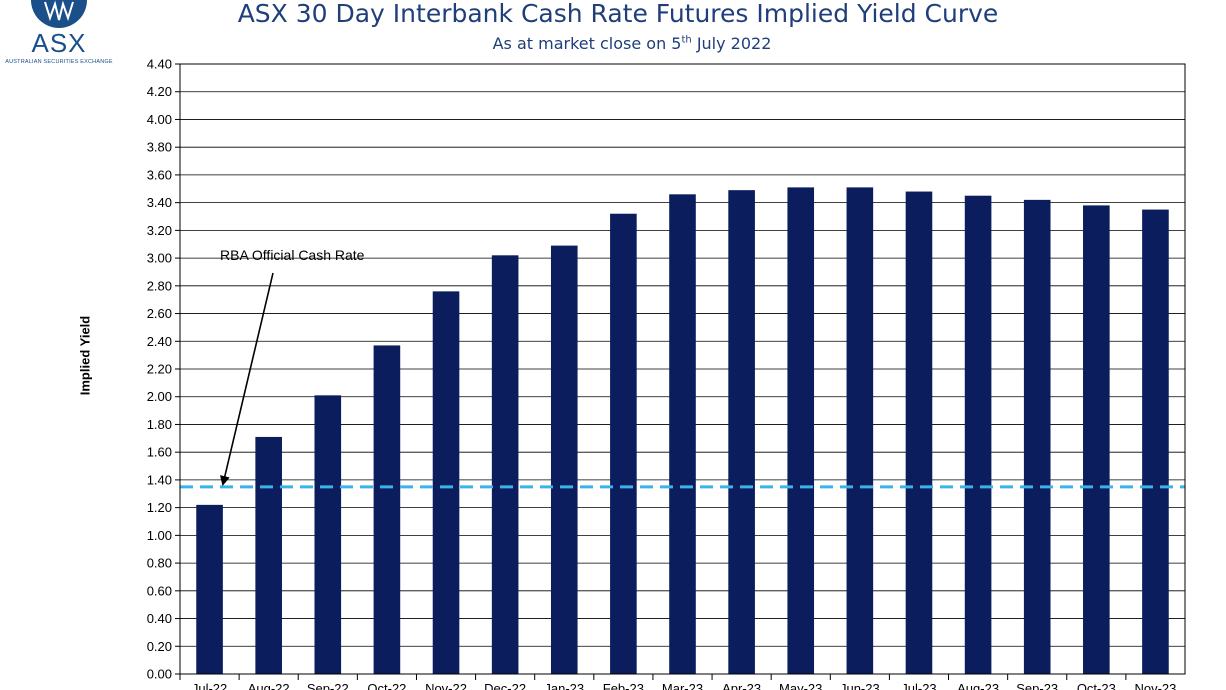  Describe the element at coordinates (564, 685) in the screenshot. I see `x-tick-label: Jan-23` at that location.